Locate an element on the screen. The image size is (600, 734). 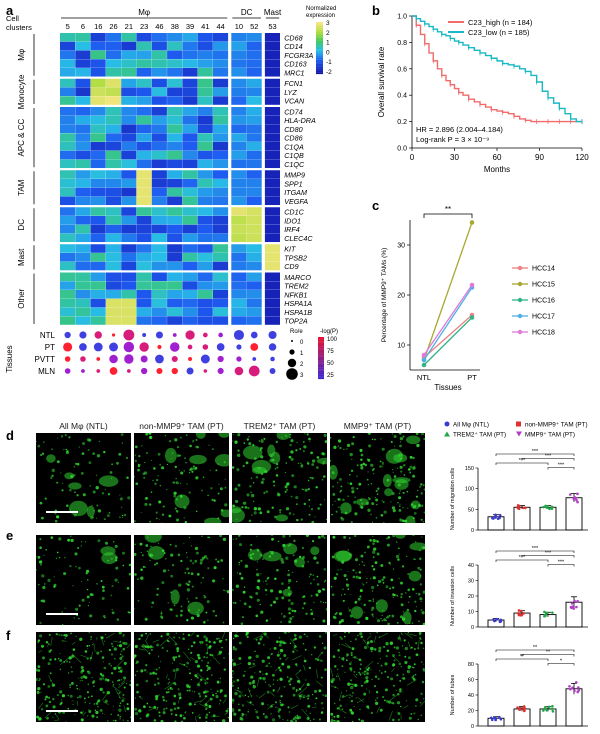
color-legend-segment is located at coordinates (321, 368).